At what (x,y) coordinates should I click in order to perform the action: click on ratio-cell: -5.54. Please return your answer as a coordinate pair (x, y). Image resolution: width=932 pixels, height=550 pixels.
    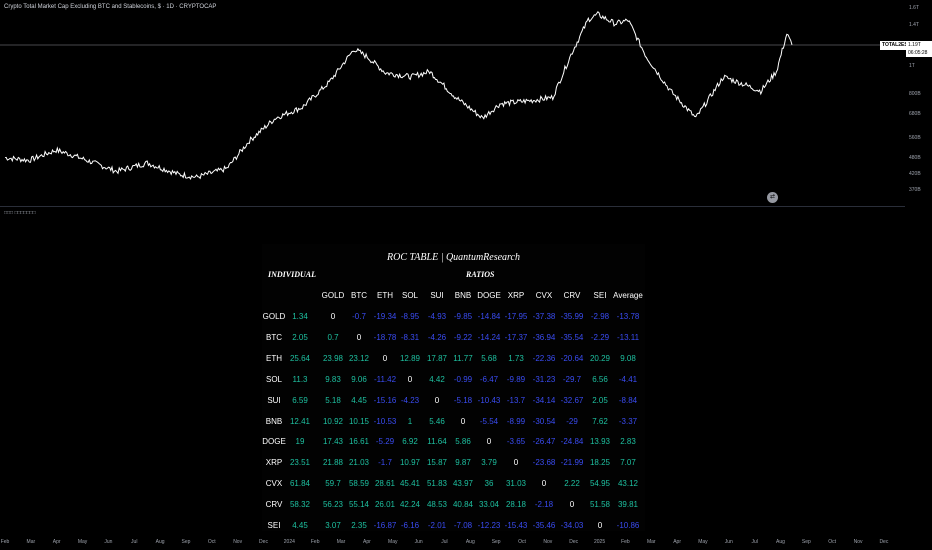
    Looking at the image, I should click on (489, 421).